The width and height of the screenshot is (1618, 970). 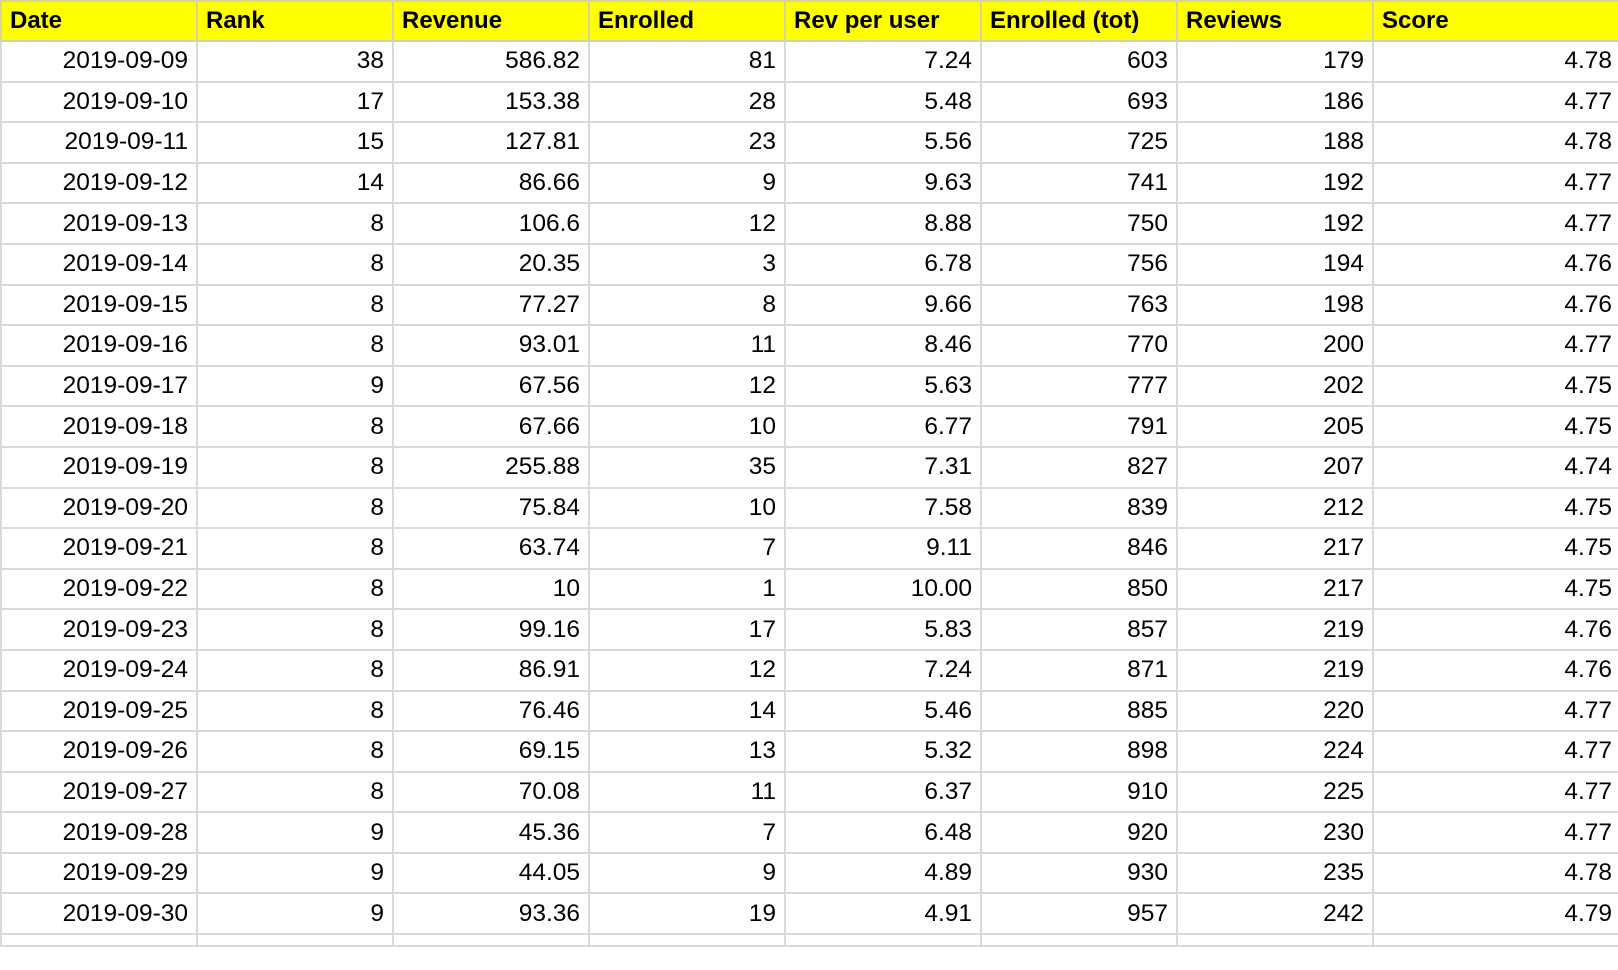 What do you see at coordinates (687, 102) in the screenshot?
I see `cell-enrolled: 28` at bounding box center [687, 102].